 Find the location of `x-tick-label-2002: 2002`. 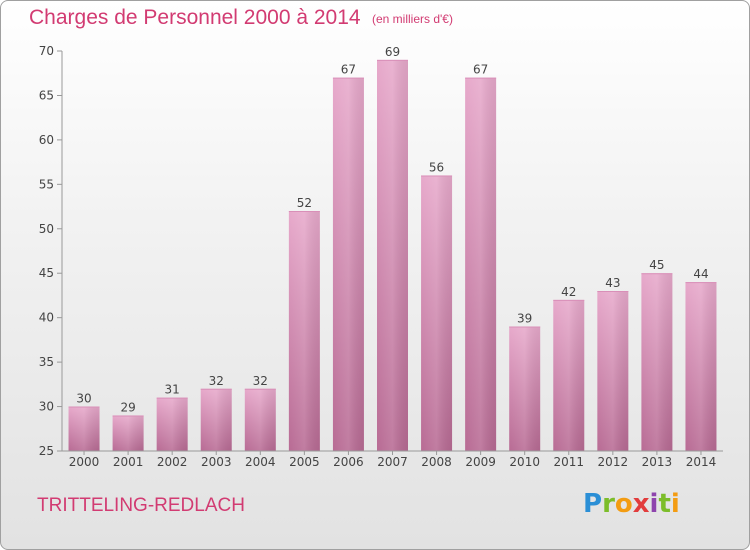

x-tick-label-2002: 2002 is located at coordinates (172, 462).